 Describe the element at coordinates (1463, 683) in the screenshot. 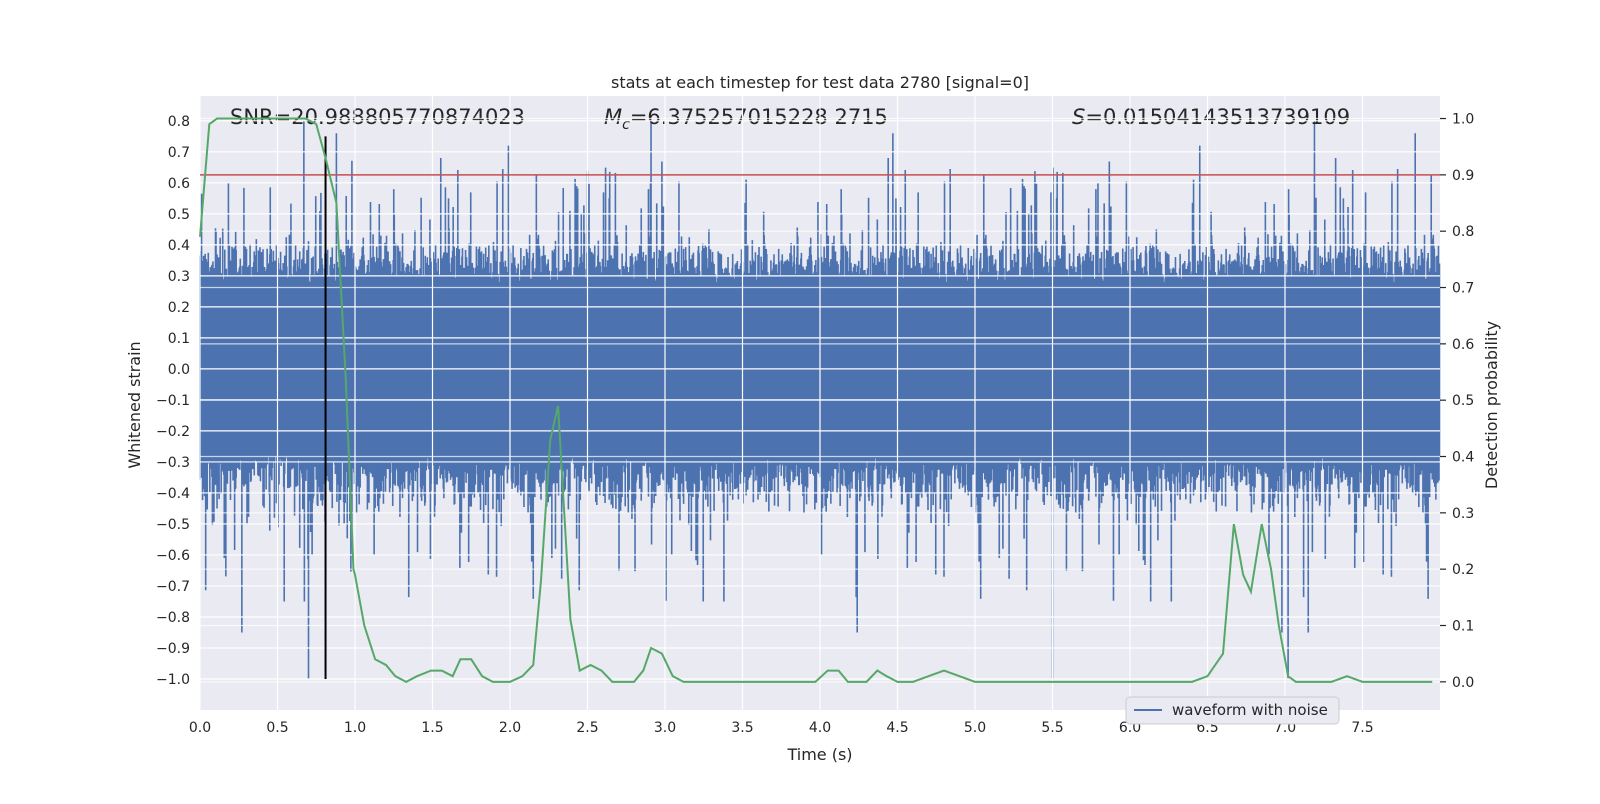

I see `right-tick-label: 0.0` at that location.